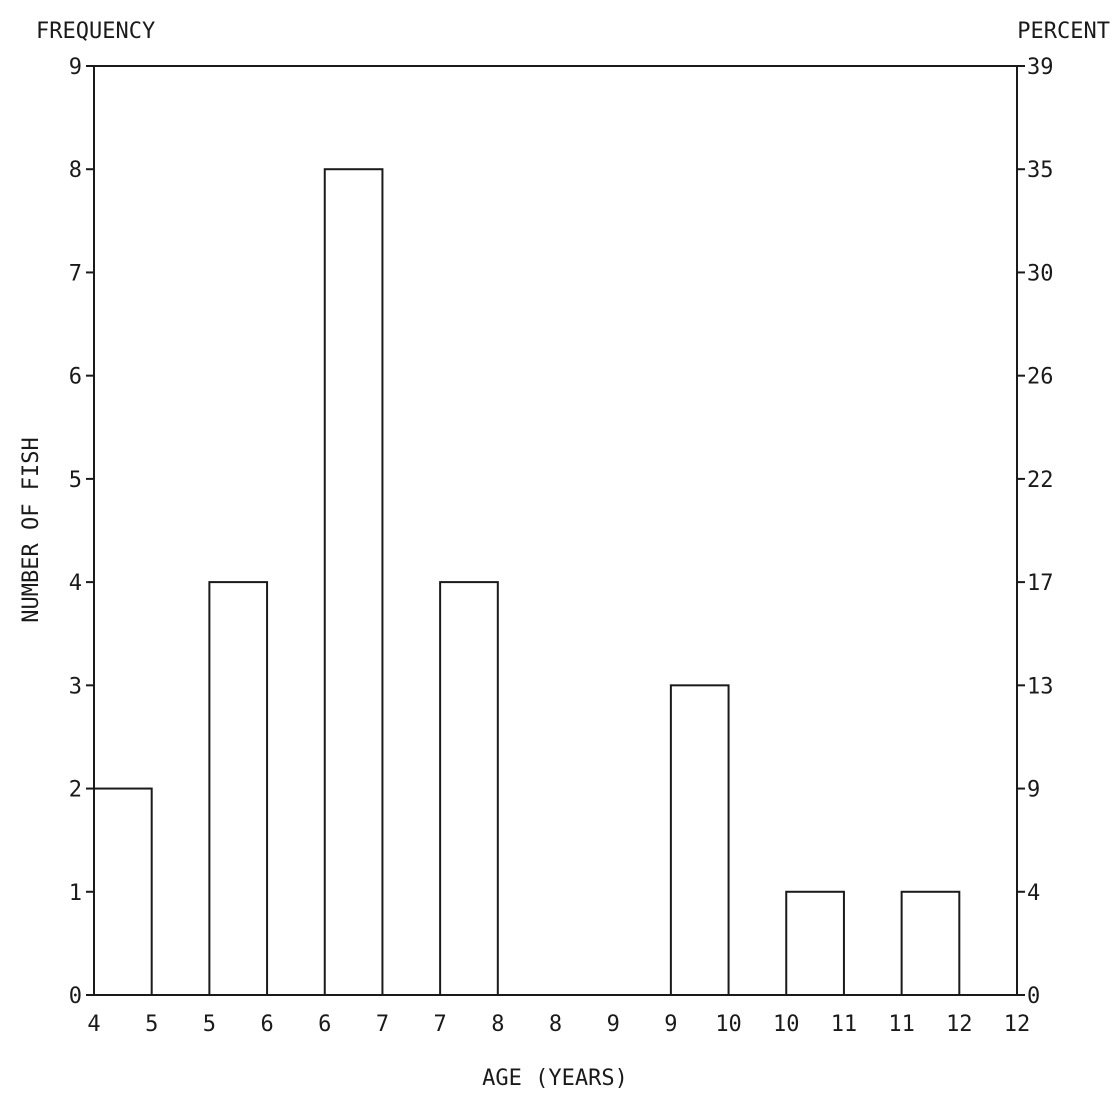 This screenshot has width=1117, height=1105. What do you see at coordinates (1040, 170) in the screenshot?
I see `right-tick-label-8: 35` at bounding box center [1040, 170].